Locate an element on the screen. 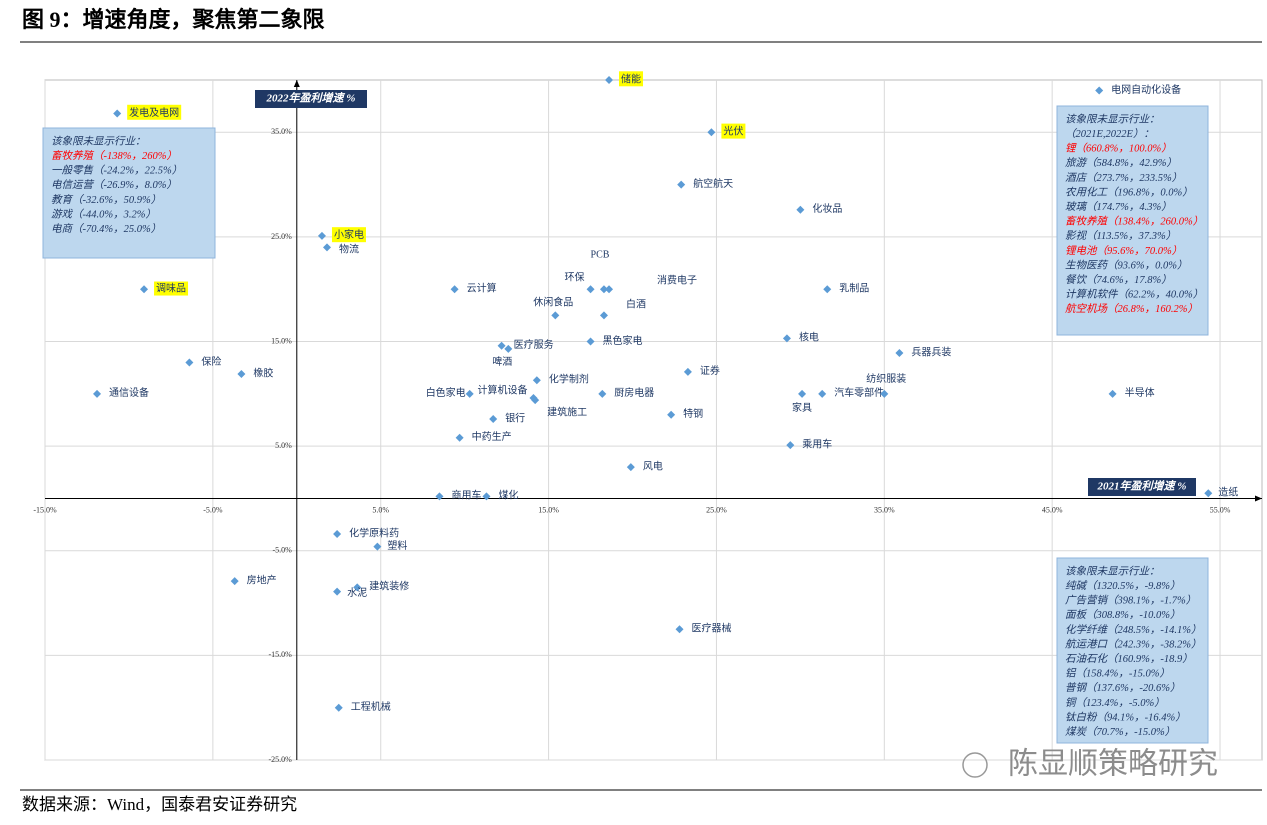 The width and height of the screenshot is (1267, 825). x-tick-label: 45.0% is located at coordinates (1052, 509).